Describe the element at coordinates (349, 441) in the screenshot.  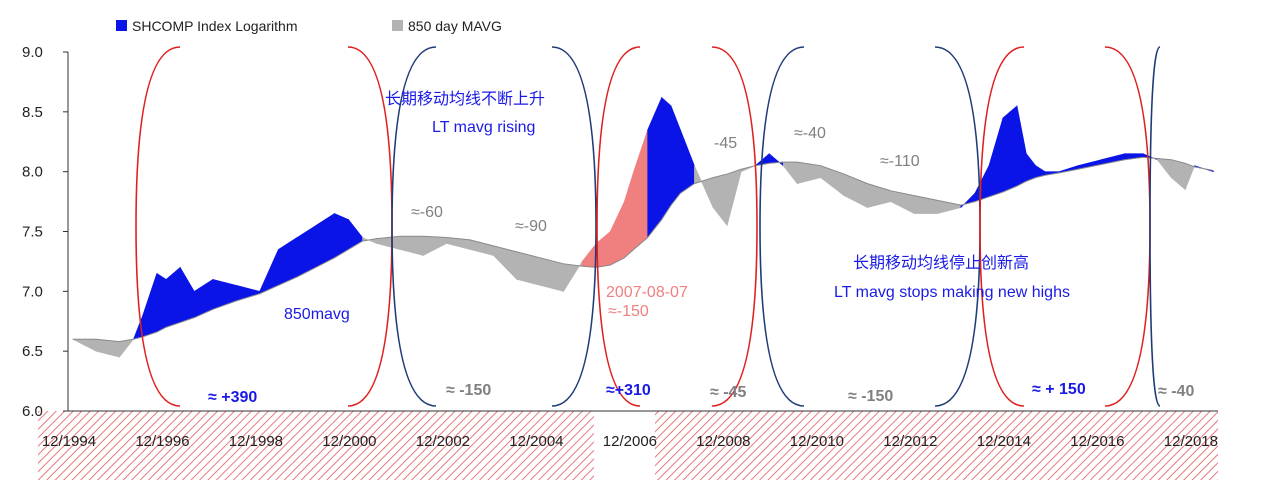
I see `x-tick-label: 12/2000` at that location.